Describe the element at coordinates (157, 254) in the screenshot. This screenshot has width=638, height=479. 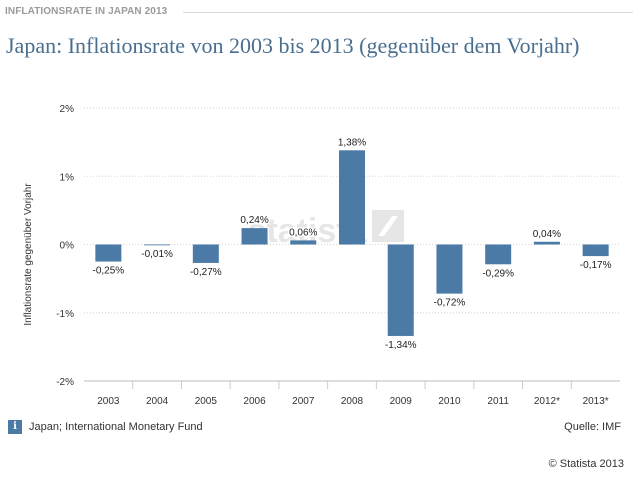
I see `data-label: -0,01%` at that location.